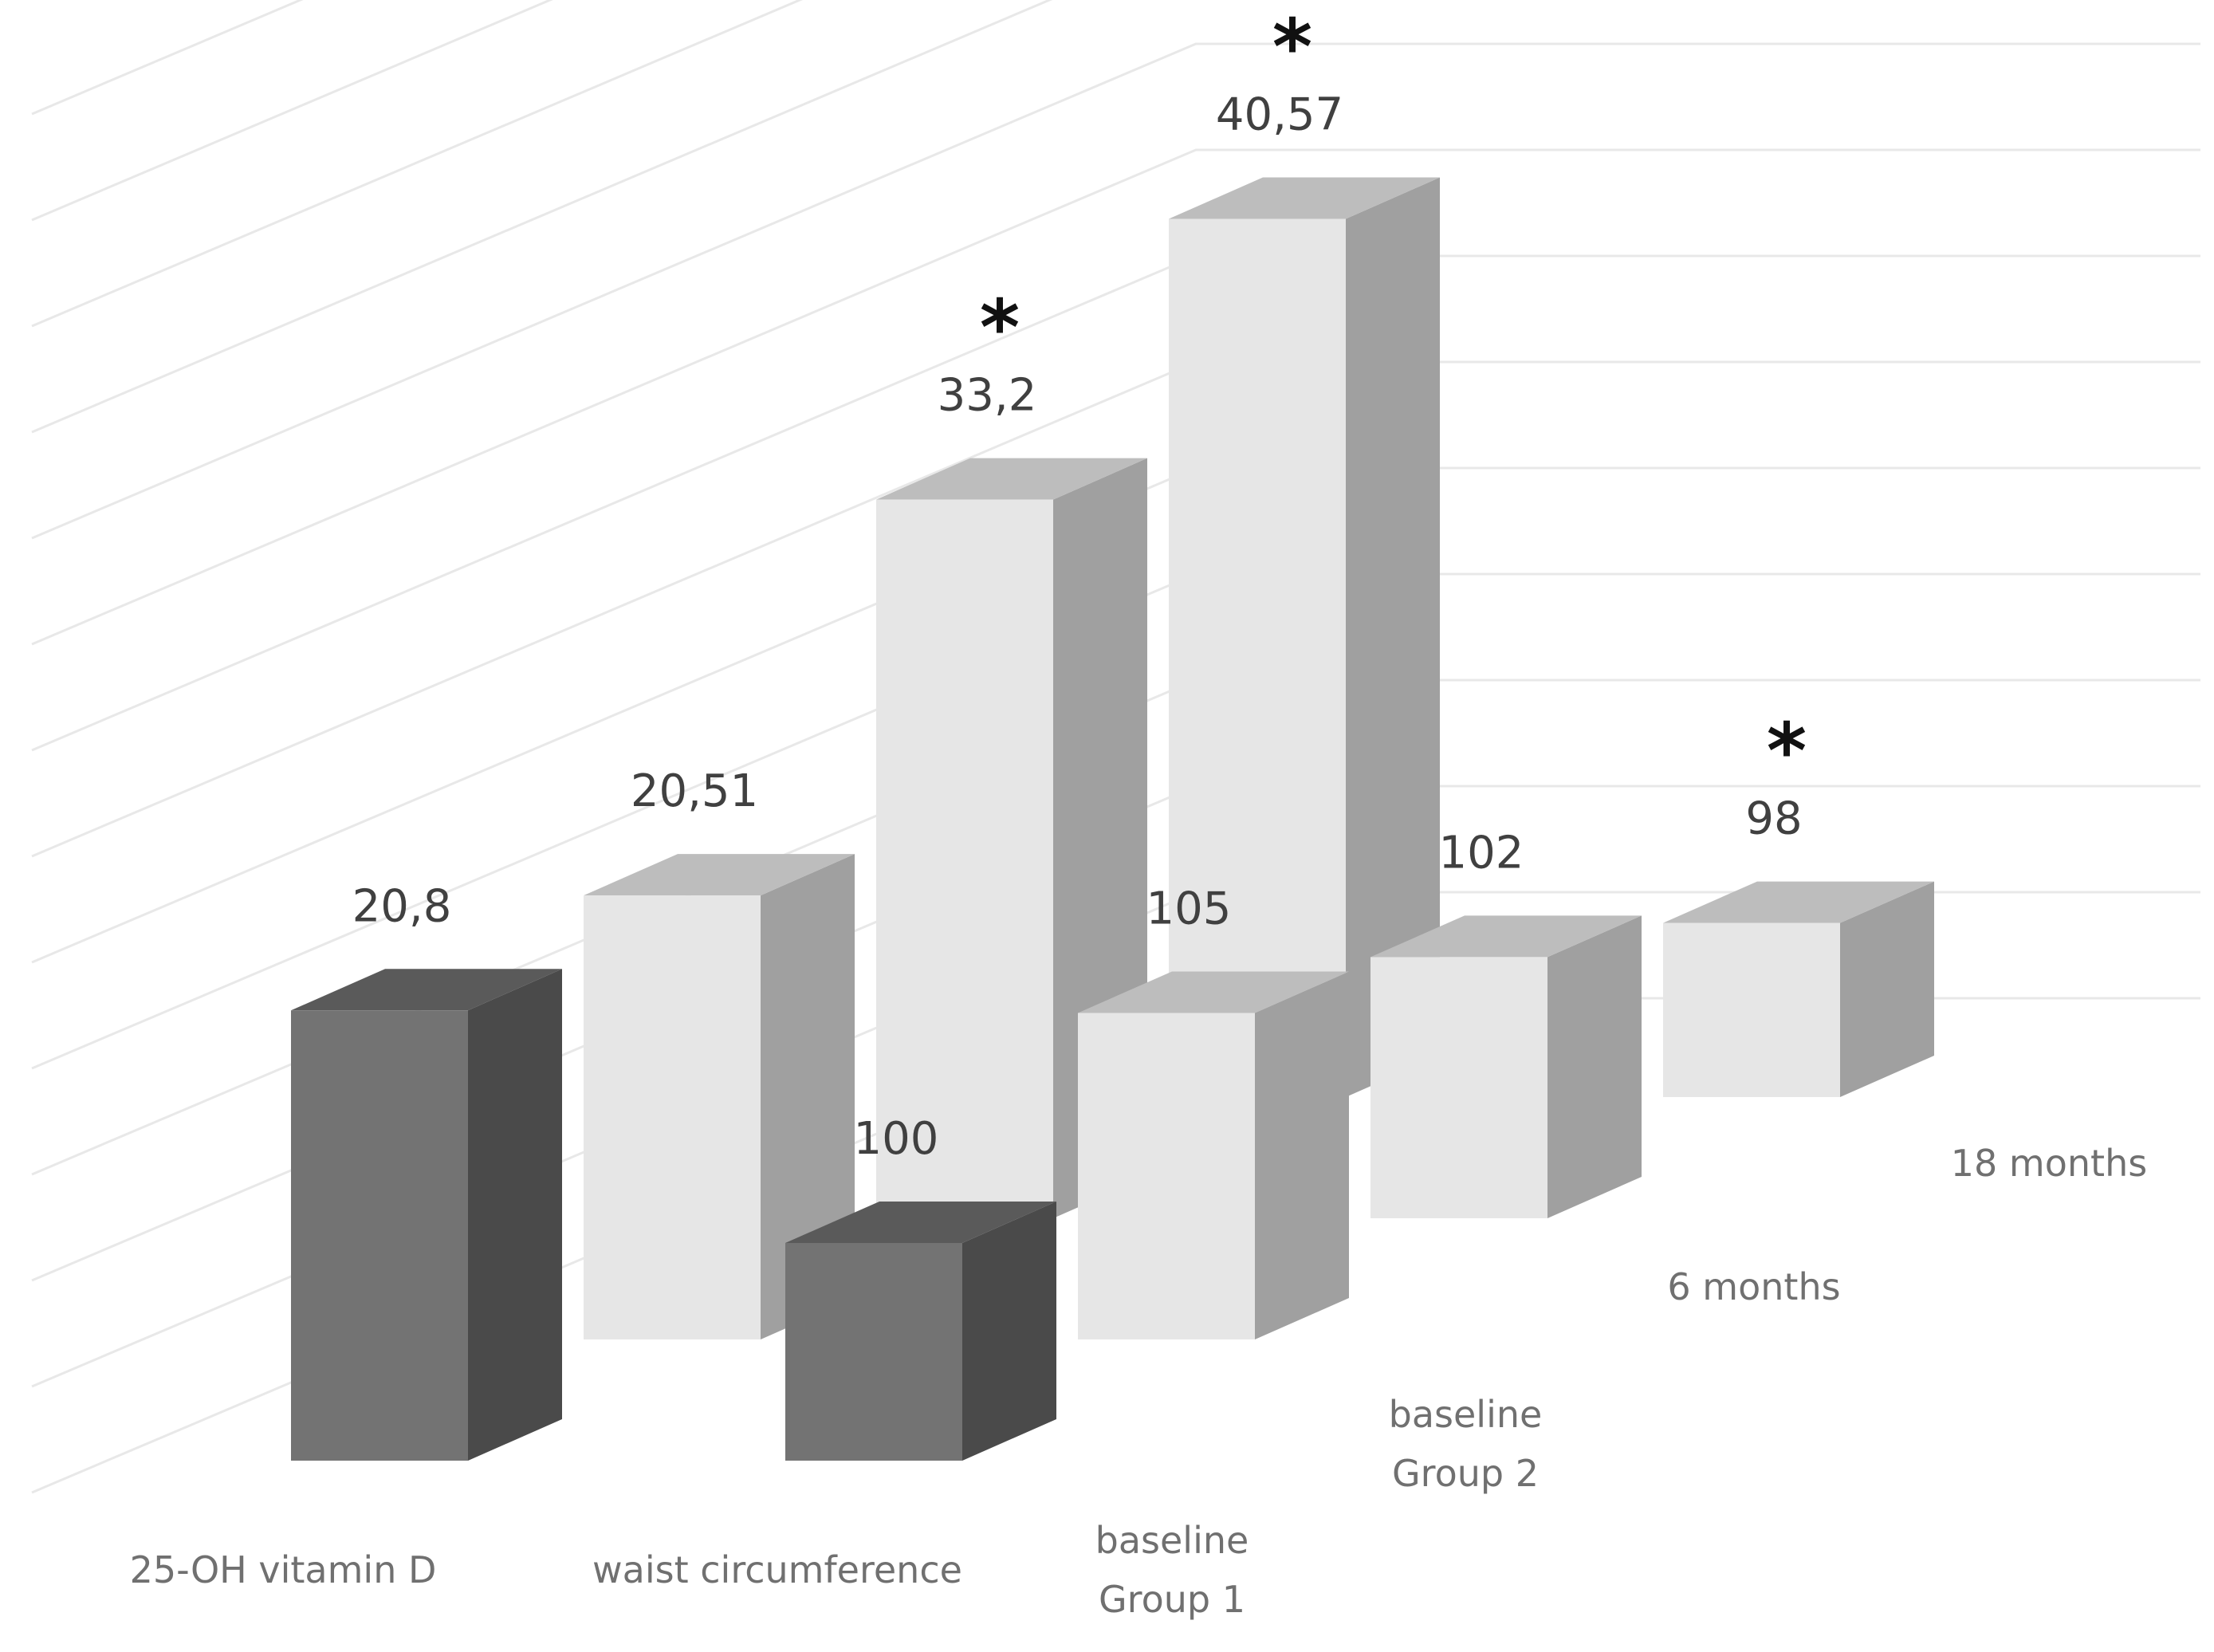 The width and height of the screenshot is (2214, 1652). What do you see at coordinates (402, 906) in the screenshot?
I see `data-label-0-0: 20,8` at bounding box center [402, 906].